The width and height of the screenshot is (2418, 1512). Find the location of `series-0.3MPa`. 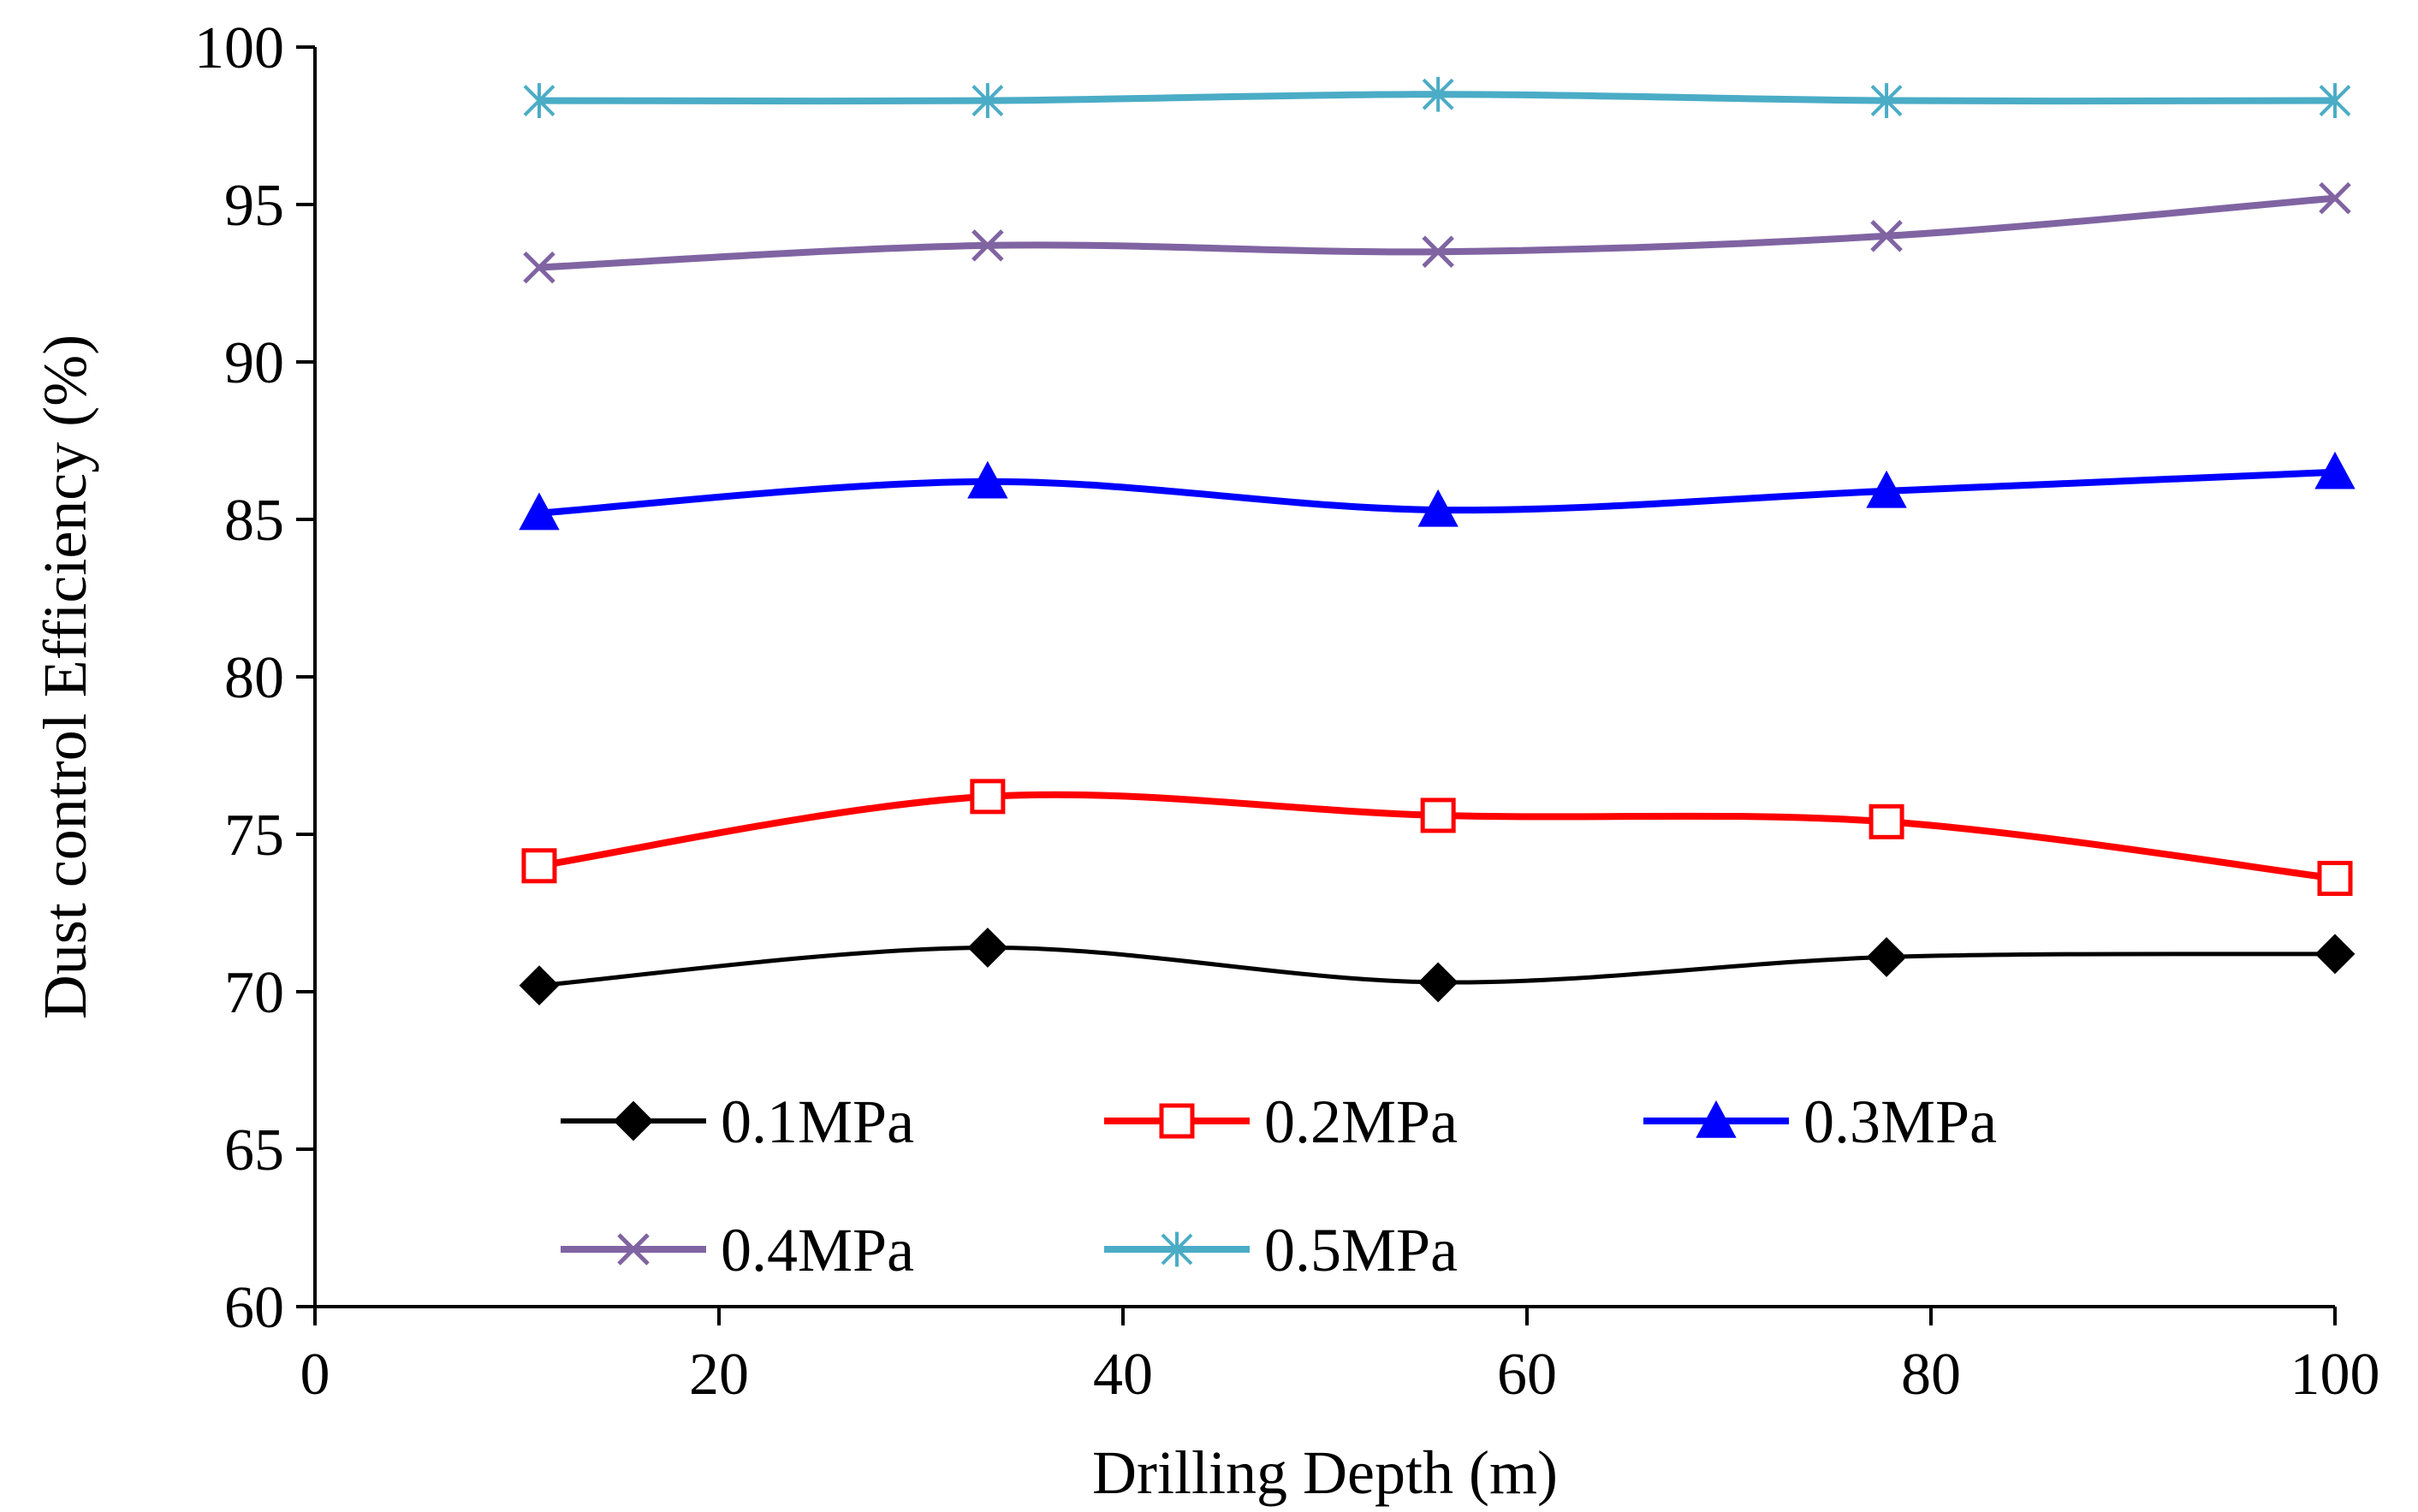

series-0.3MPa is located at coordinates (1438, 491).